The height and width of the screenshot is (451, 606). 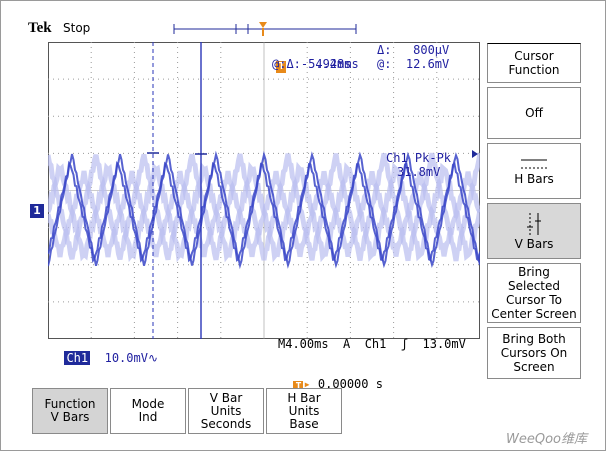 I want to click on ch1-scale-readout: Ch1 10.0mV∿, so click(x=111, y=358).